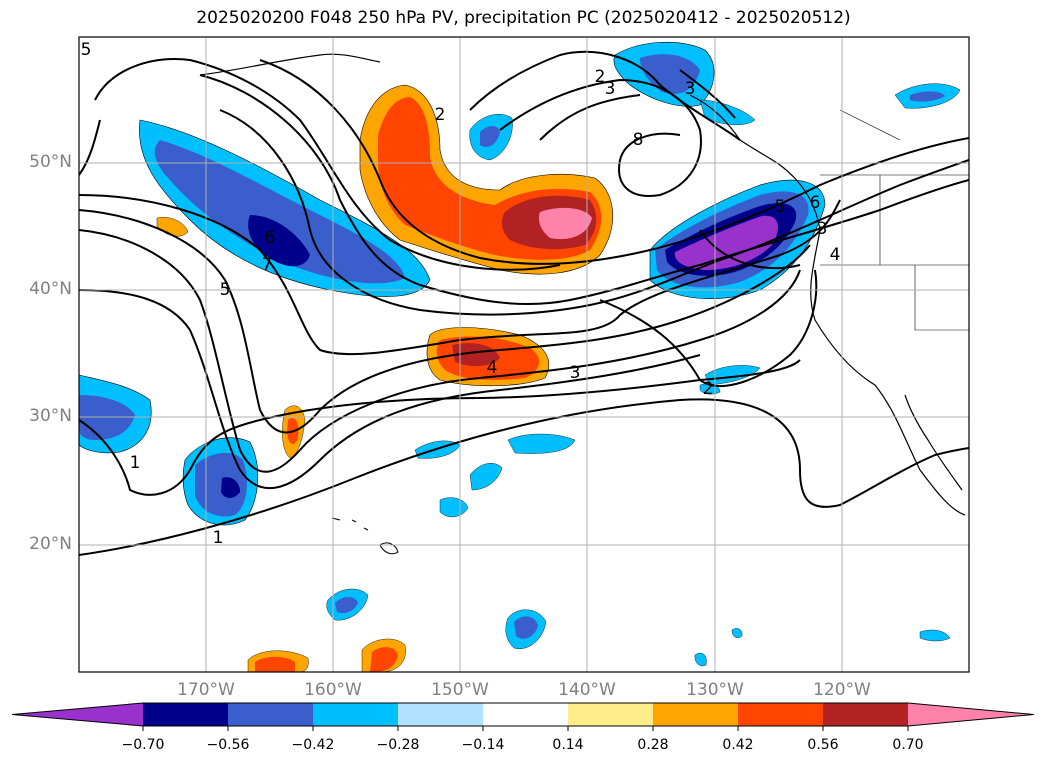 This screenshot has width=1047, height=765. What do you see at coordinates (908, 745) in the screenshot?
I see `colorbar-tick-label: 0.70` at bounding box center [908, 745].